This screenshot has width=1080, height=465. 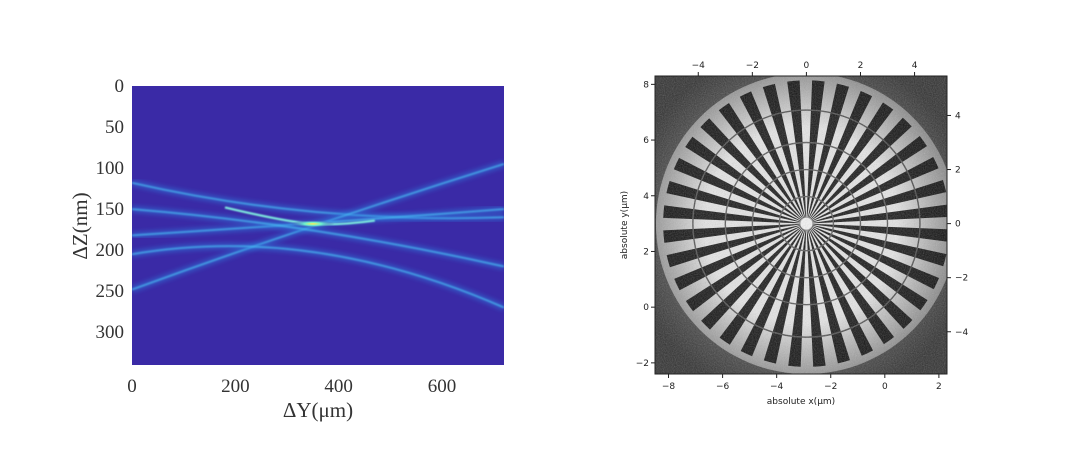 I want to click on y-tick-label: −2, so click(x=642, y=364).